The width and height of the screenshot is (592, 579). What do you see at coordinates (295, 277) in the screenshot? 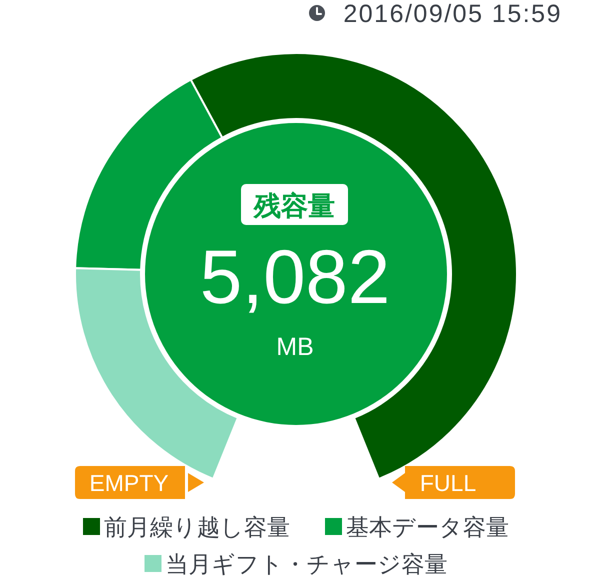
I see `text: 5,082` at bounding box center [295, 277].